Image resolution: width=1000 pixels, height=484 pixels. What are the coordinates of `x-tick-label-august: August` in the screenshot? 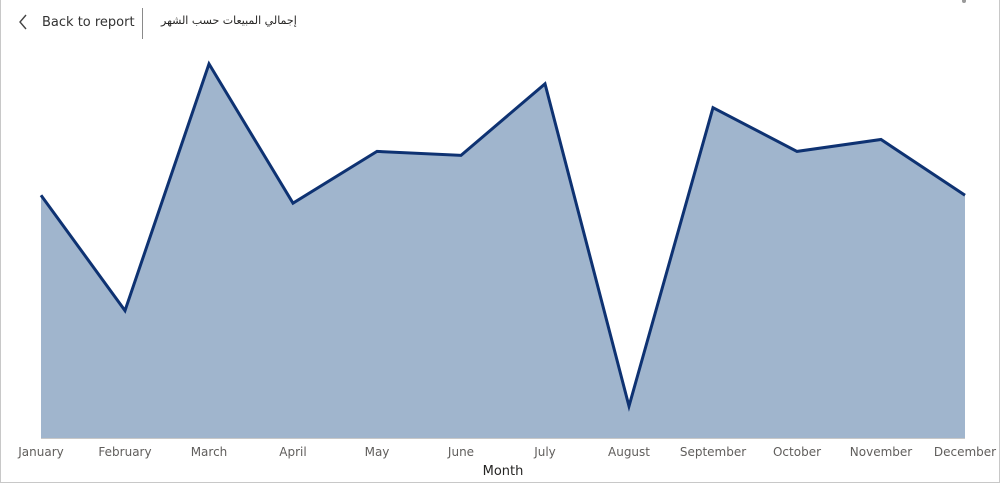 It's located at (629, 452).